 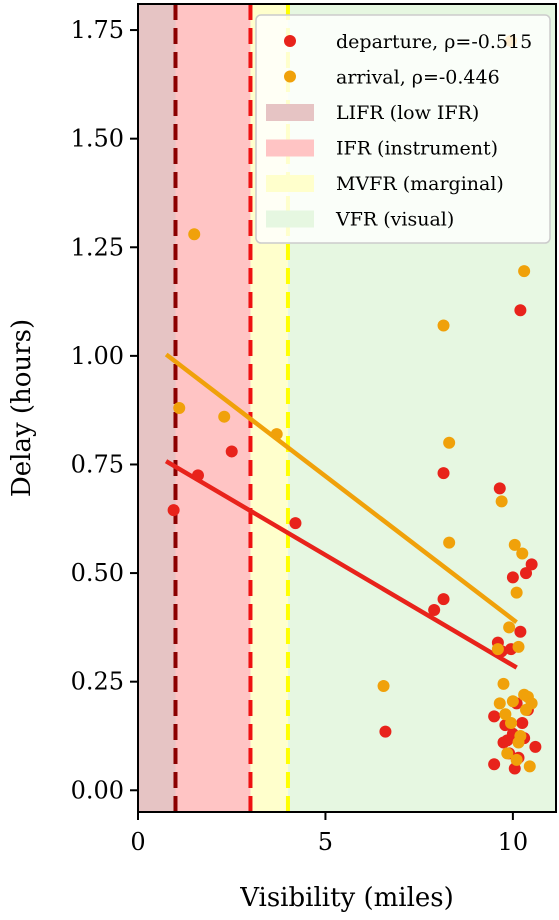 I want to click on y-tick-label-1: 0.25, so click(x=97, y=682).